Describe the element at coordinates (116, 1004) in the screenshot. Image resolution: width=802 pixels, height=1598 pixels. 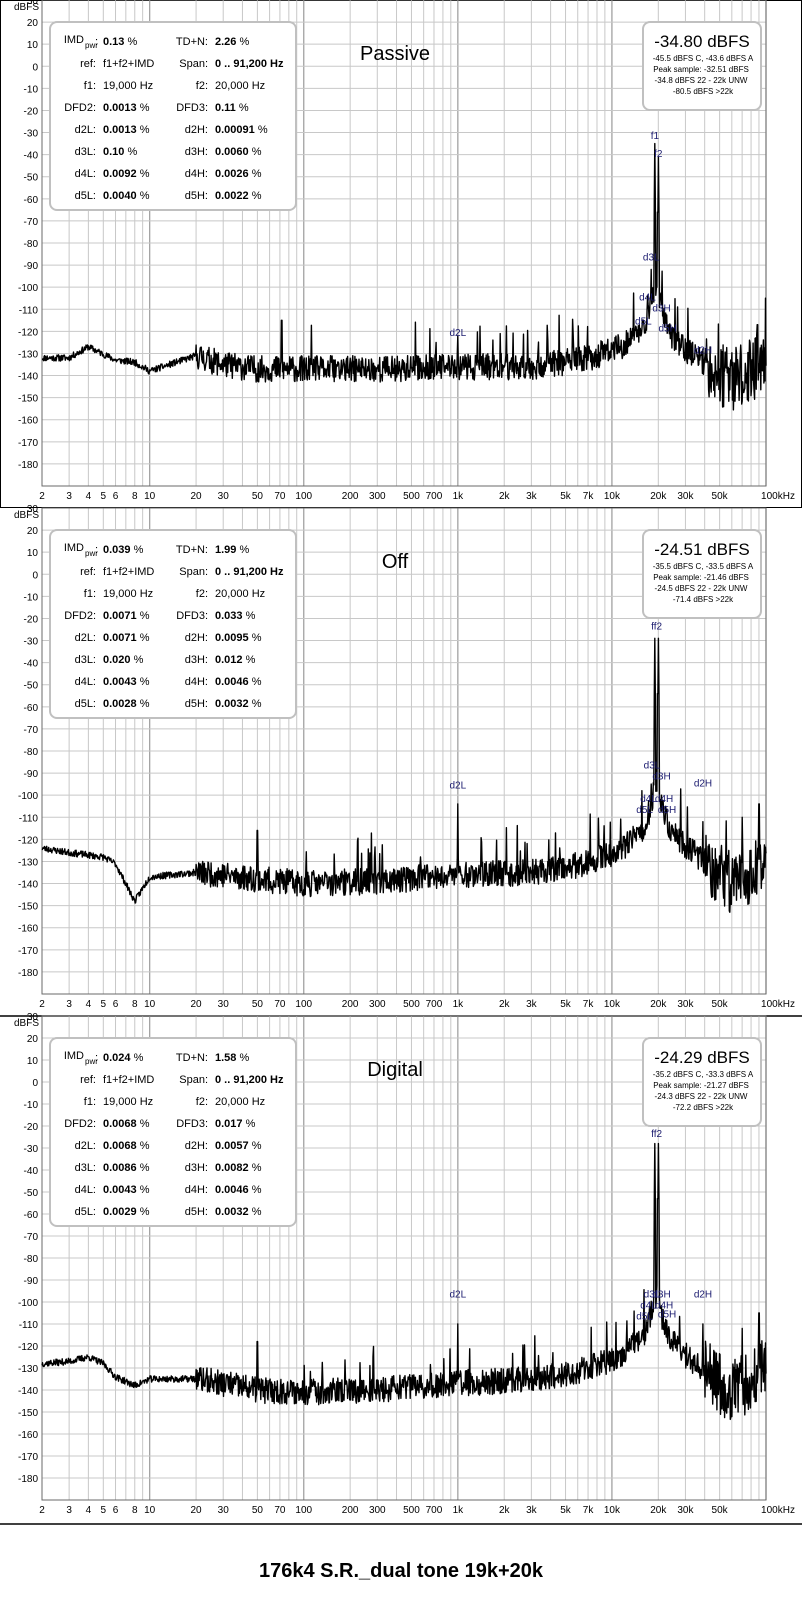
I see `x-tick-label: 6` at that location.